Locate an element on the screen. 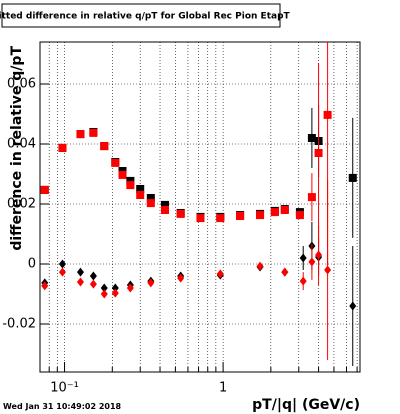 The image size is (400, 414). y-tick-label: 0.02 is located at coordinates (21, 204).